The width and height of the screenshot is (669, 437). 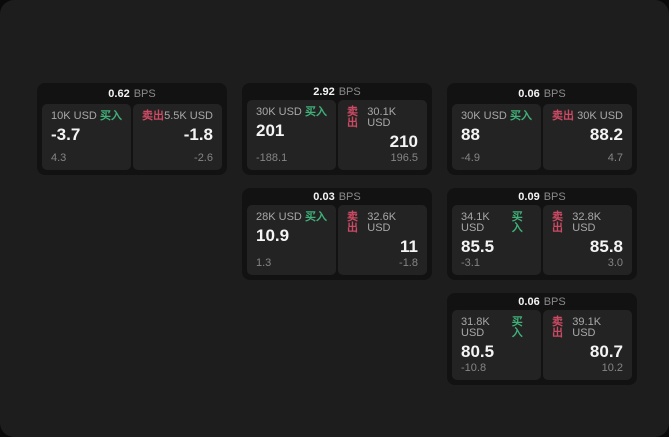 I want to click on sell-panel: 卖出 32.6K USD 11 -1.8, so click(x=382, y=240).